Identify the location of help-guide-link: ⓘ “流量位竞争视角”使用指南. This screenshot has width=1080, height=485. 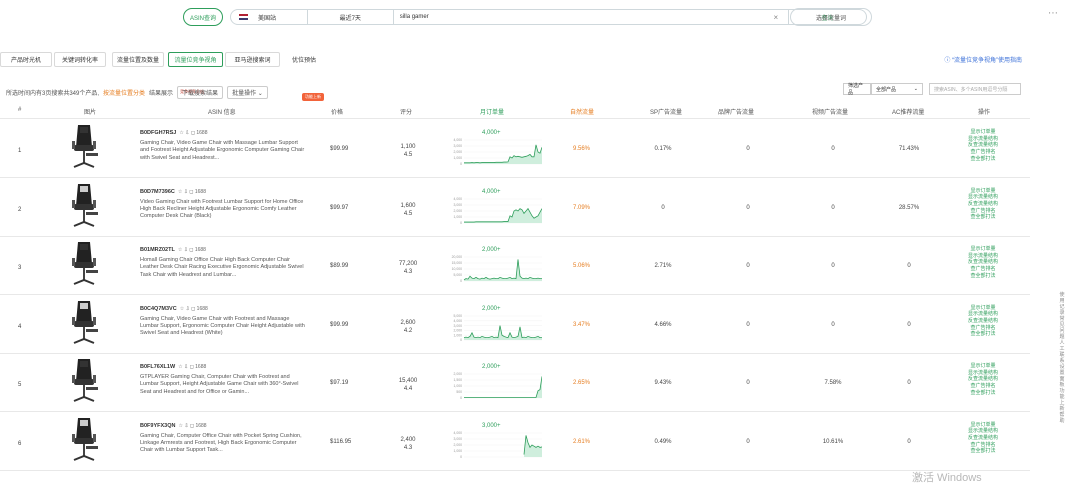
(983, 61).